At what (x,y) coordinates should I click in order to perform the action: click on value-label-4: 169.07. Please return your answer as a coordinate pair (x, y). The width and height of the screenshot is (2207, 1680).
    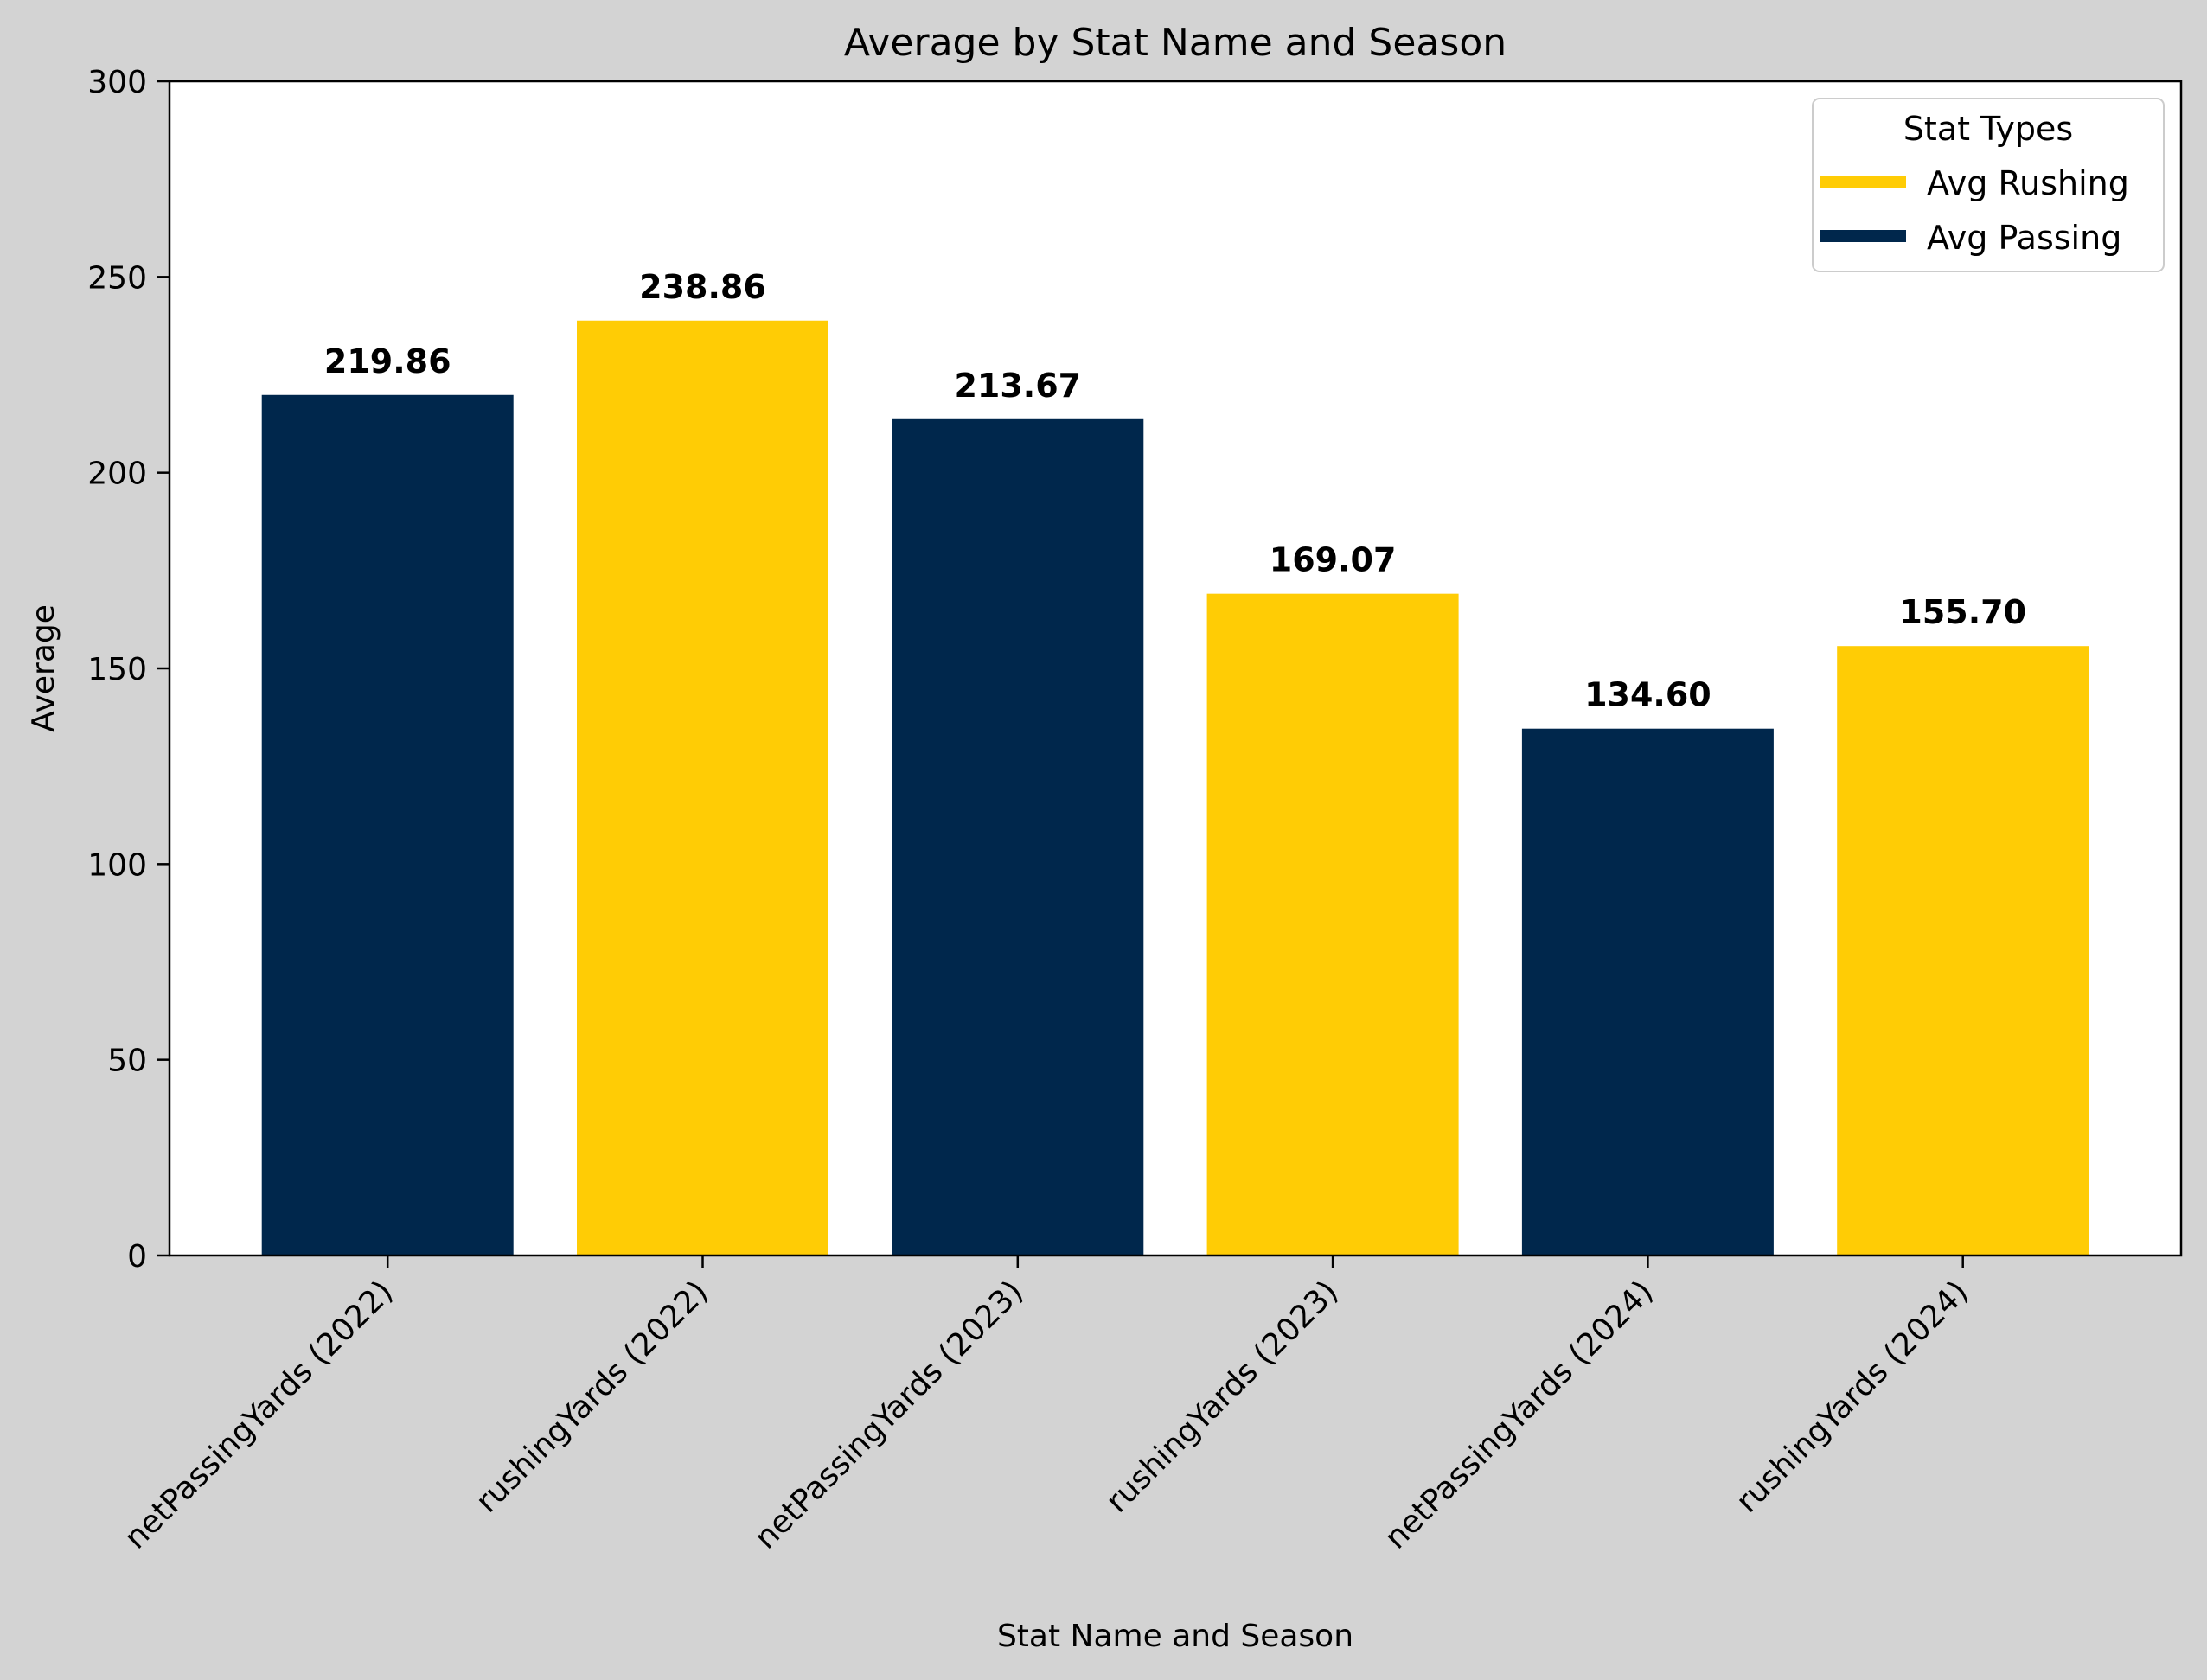
    Looking at the image, I should click on (1333, 560).